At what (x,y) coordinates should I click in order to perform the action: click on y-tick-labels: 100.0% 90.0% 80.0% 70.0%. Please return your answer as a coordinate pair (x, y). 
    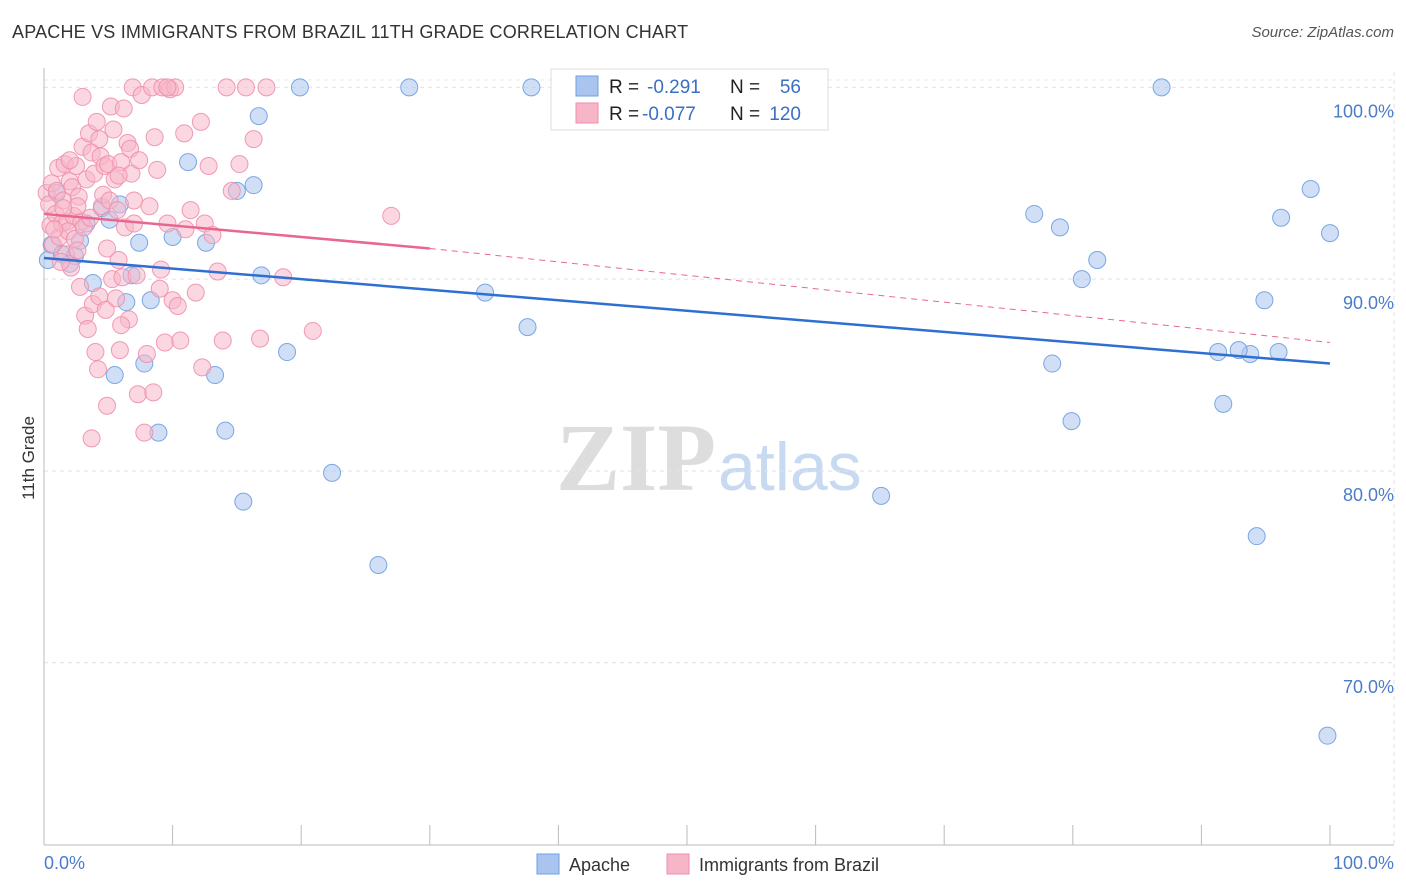
    Looking at the image, I should click on (1363, 398).